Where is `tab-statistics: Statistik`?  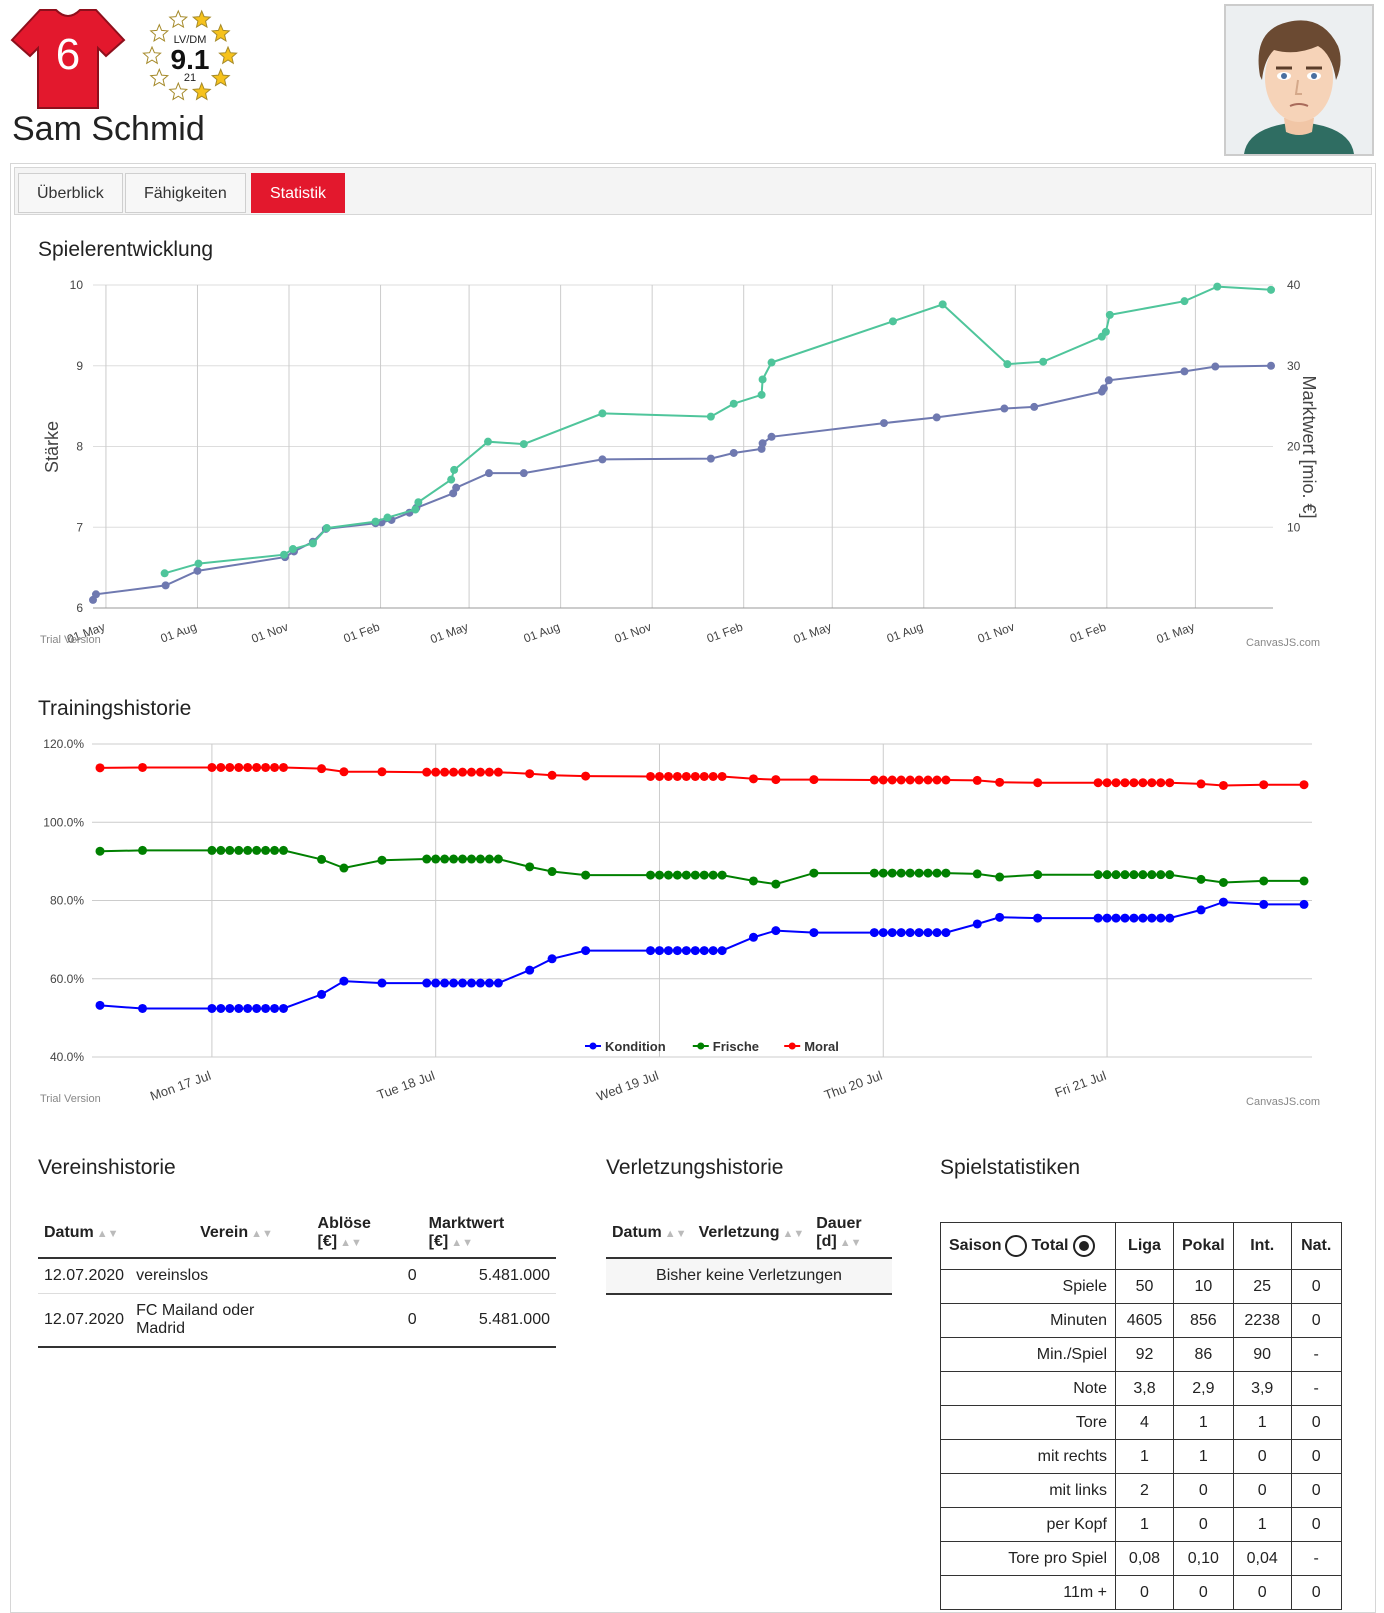 tab-statistics: Statistik is located at coordinates (298, 193).